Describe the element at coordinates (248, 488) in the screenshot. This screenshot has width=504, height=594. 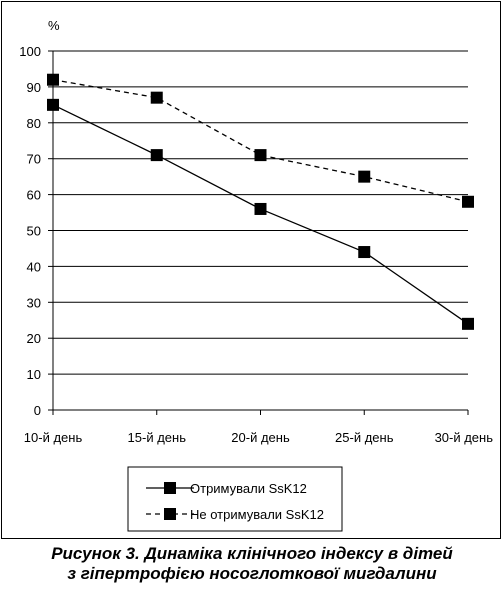
I see `legend-label: Отримували SsK12` at that location.